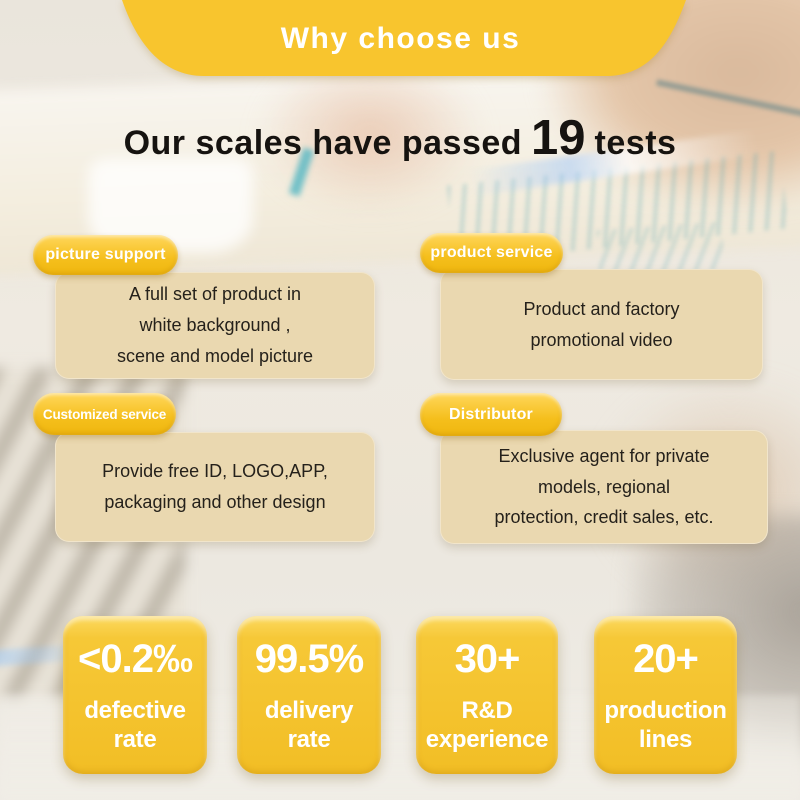 This screenshot has width=800, height=800. What do you see at coordinates (665, 695) in the screenshot?
I see `stat-card-production-lines: 20+ production lines` at bounding box center [665, 695].